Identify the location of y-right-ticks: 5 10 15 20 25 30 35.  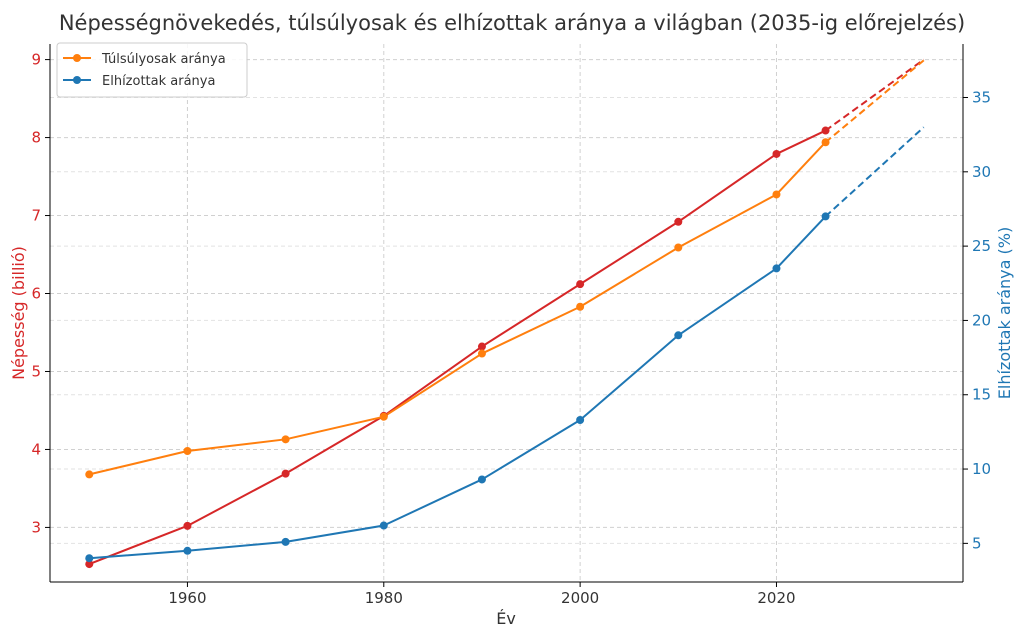
(977, 320).